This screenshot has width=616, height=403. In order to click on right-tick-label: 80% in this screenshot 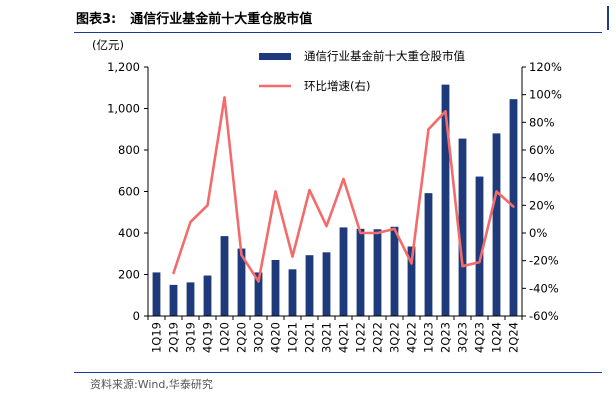, I will do `click(542, 122)`.